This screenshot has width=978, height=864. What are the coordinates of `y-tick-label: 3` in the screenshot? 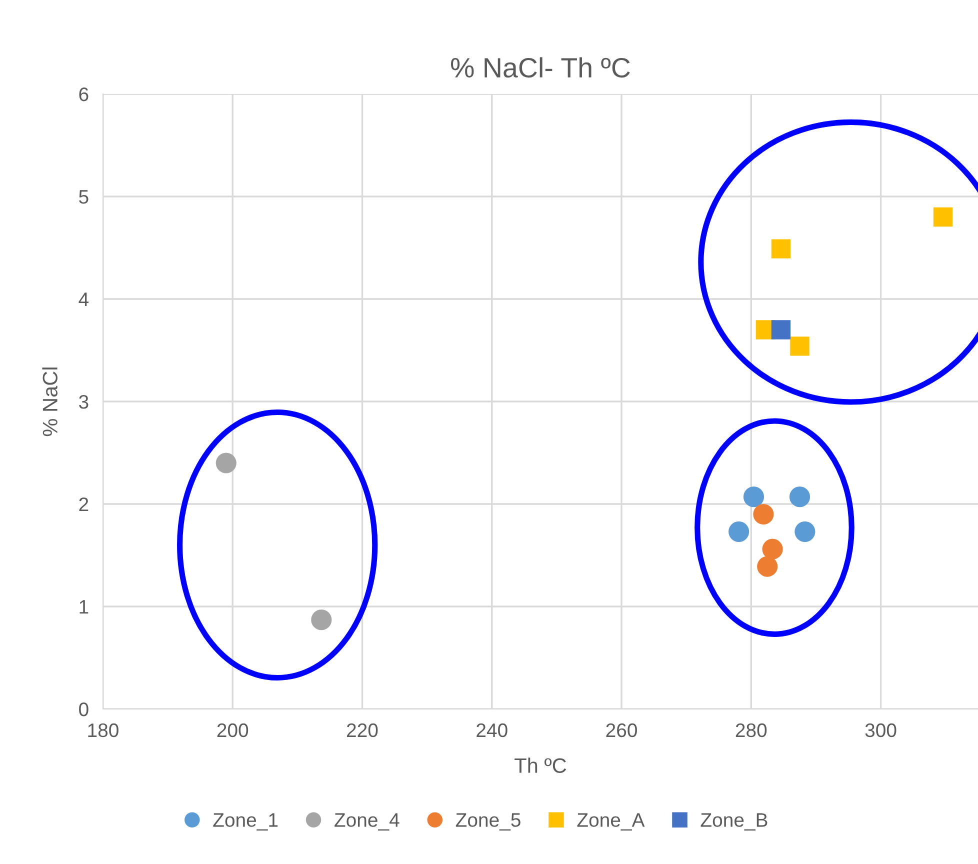 It's located at (83, 401).